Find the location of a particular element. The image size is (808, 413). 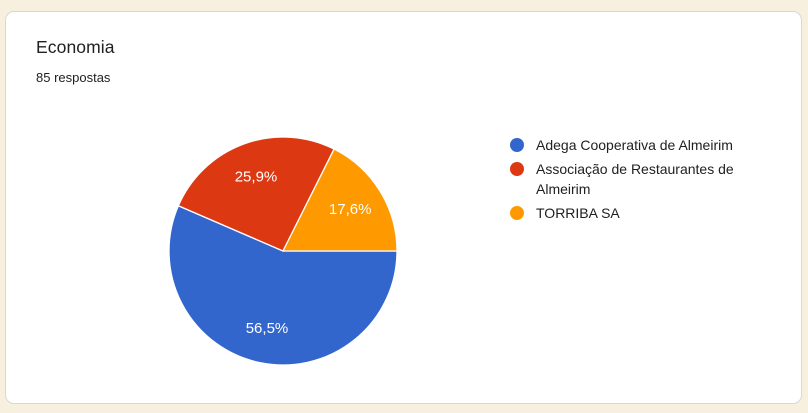

pie-slice-label-0: 56,5% is located at coordinates (267, 328).